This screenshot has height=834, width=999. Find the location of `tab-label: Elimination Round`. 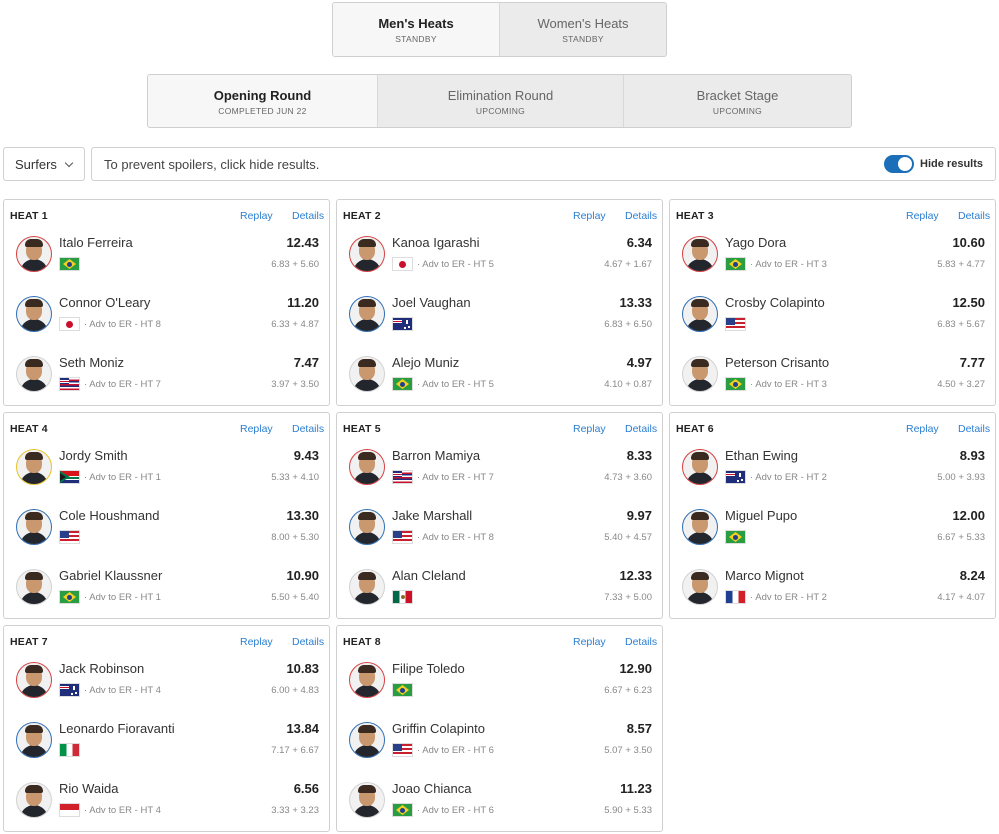

tab-label: Elimination Round is located at coordinates (500, 95).